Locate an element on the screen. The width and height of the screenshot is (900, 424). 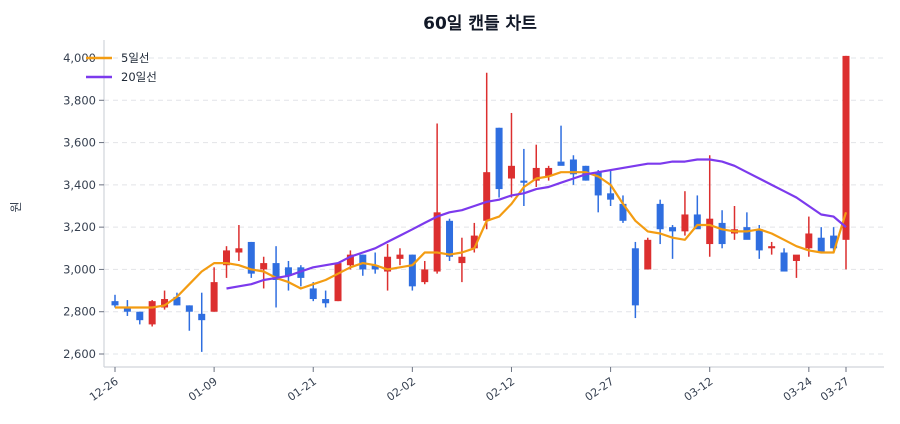
chart-title: 60일 캔들 차트 is located at coordinates (480, 24).